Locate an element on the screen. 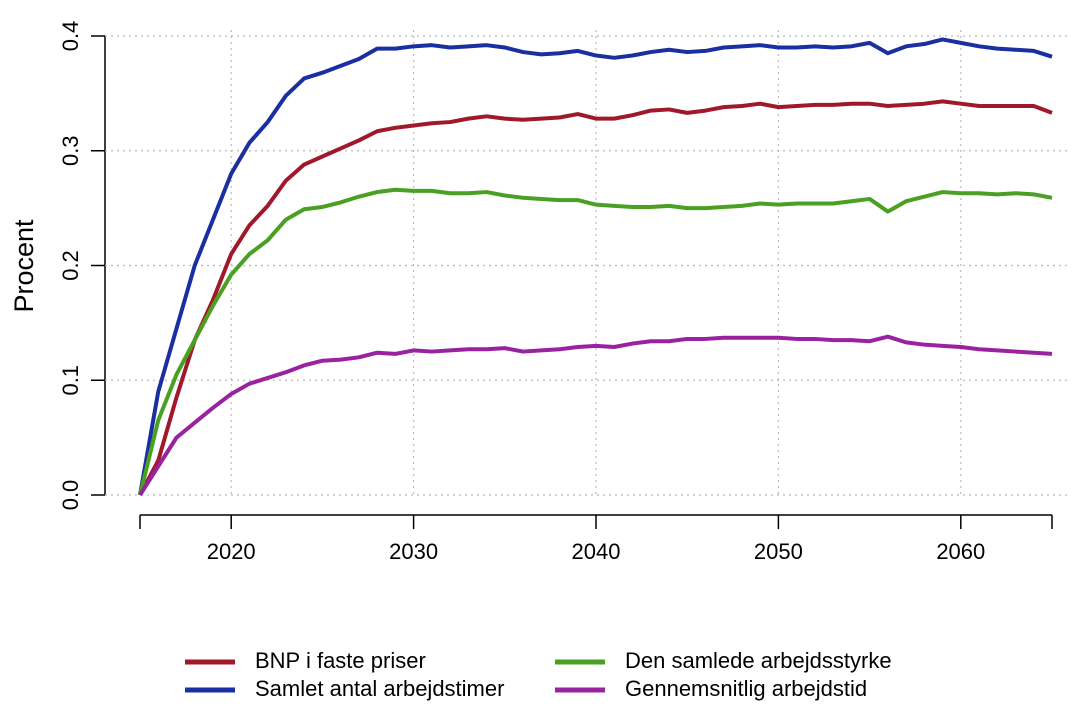 Image resolution: width=1080 pixels, height=704 pixels. x-tick-label: 2020 is located at coordinates (231, 551).